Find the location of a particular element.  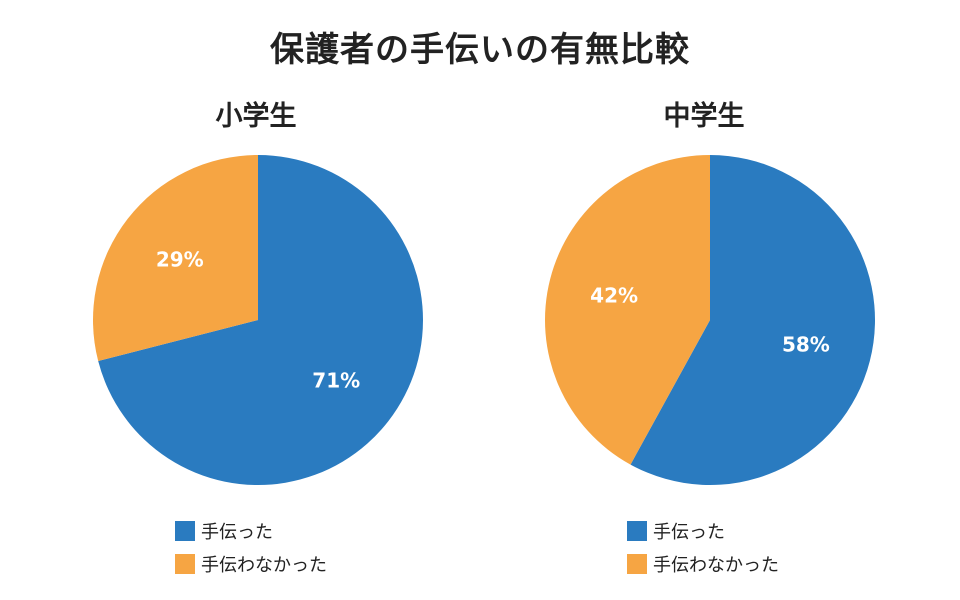

slice-not-helped-label: 42% is located at coordinates (614, 295).